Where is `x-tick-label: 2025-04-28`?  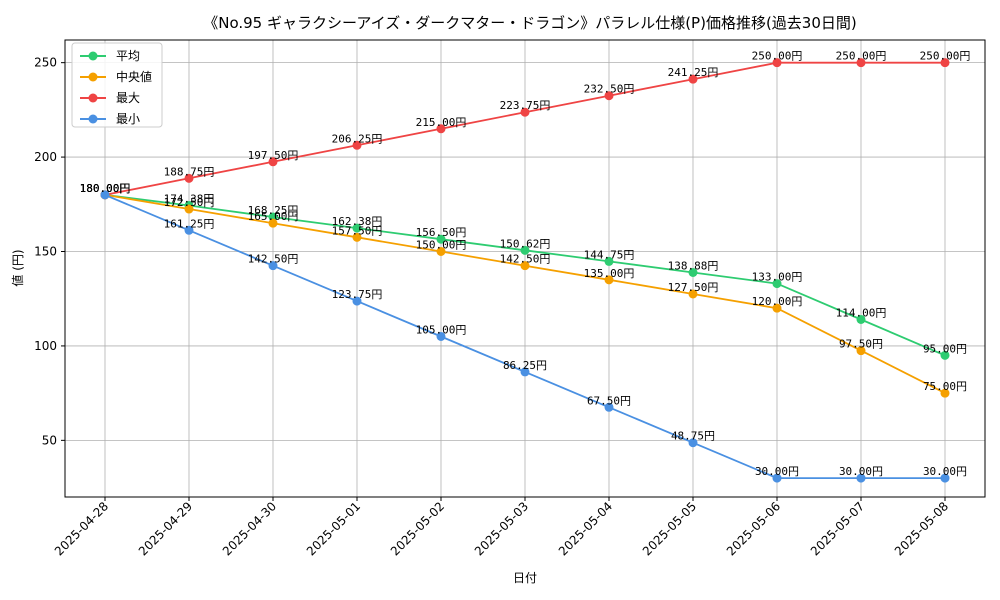
x-tick-label: 2025-04-28 is located at coordinates (81, 528).